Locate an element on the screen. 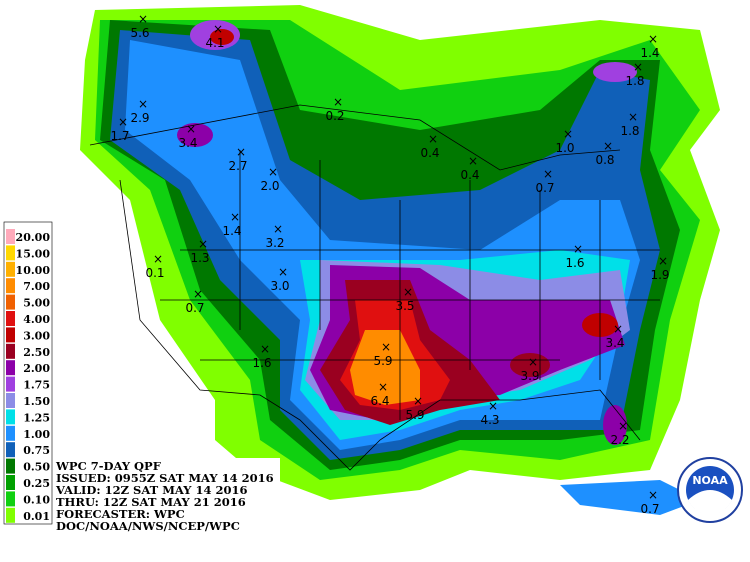  point-value: 0.1 is located at coordinates (154, 273).